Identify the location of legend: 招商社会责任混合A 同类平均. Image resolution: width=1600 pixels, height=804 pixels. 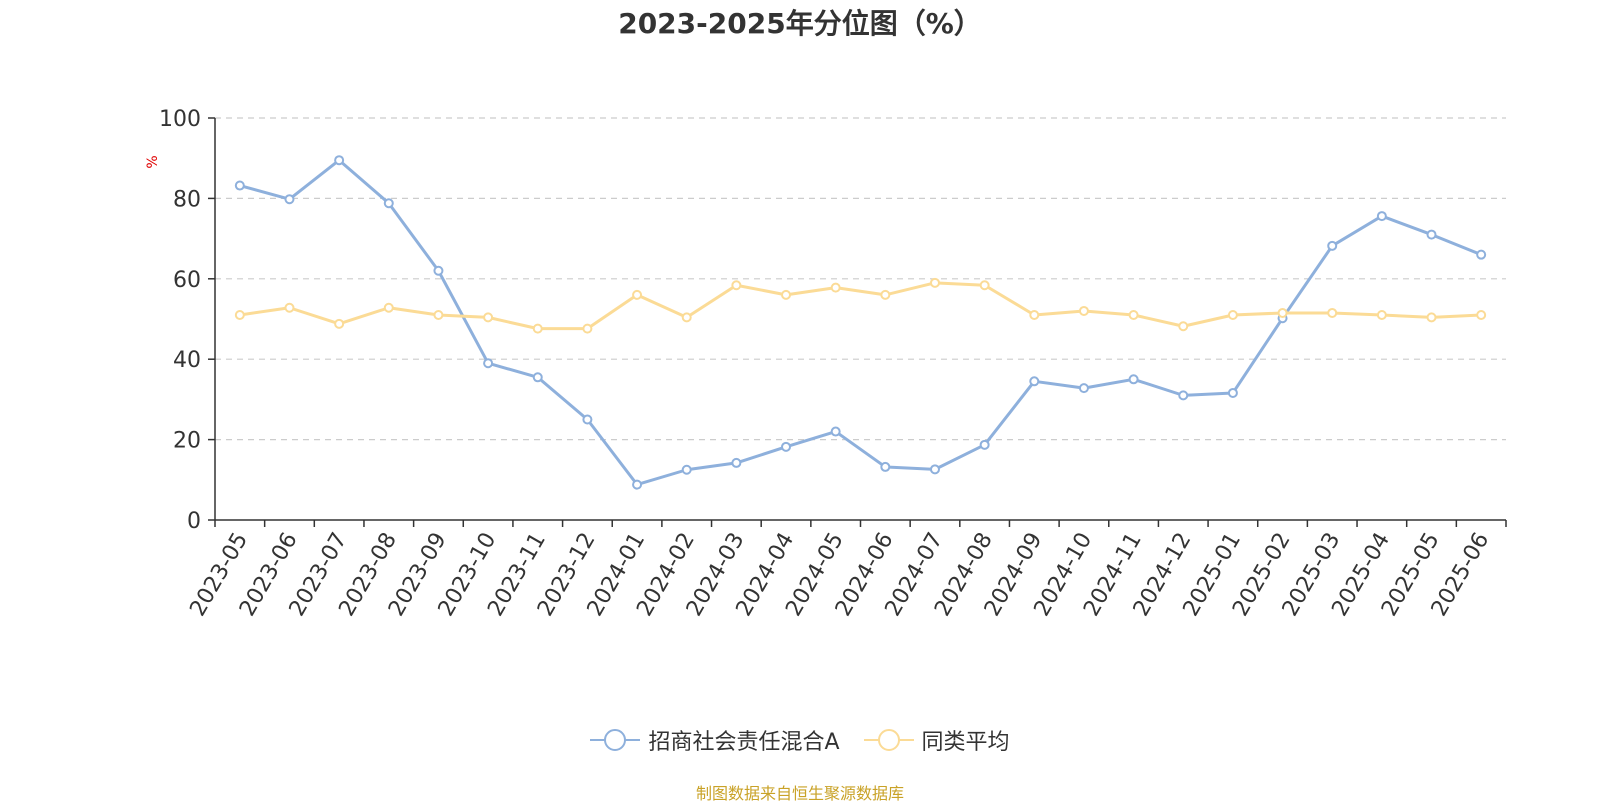
(800, 740).